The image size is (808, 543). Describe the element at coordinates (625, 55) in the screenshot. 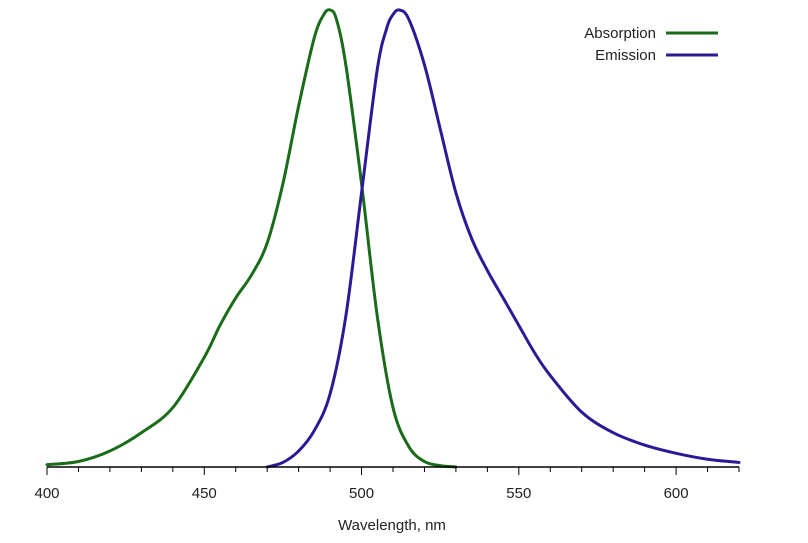

I see `legend-label-emission: Emission` at that location.